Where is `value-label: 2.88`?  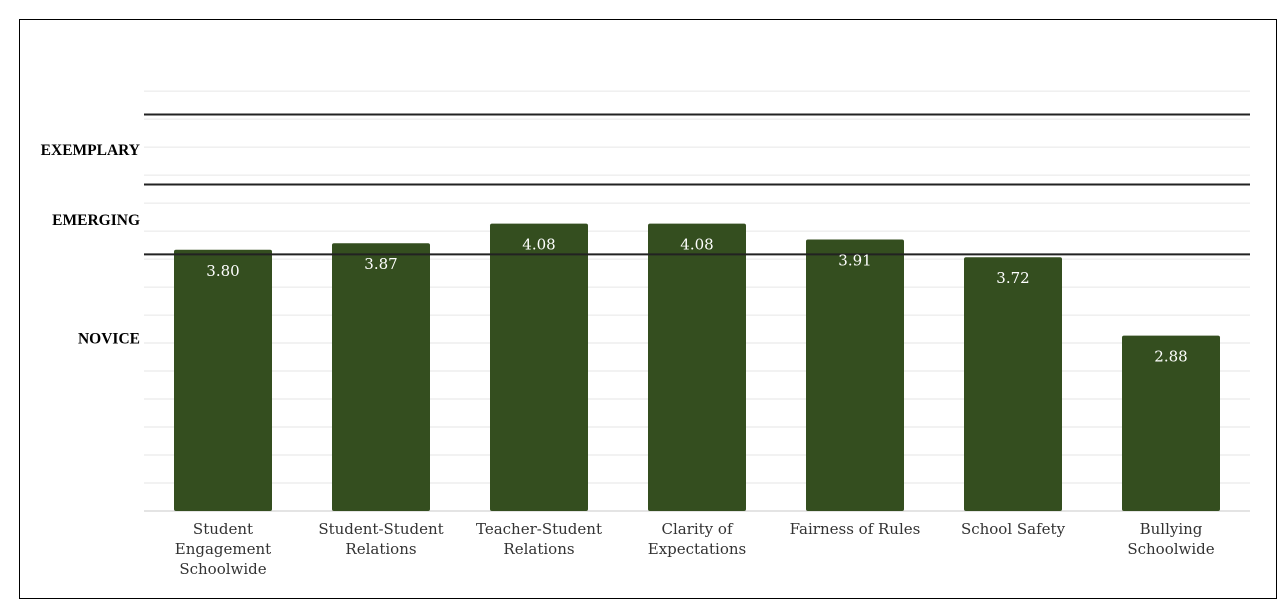 value-label: 2.88 is located at coordinates (1170, 357).